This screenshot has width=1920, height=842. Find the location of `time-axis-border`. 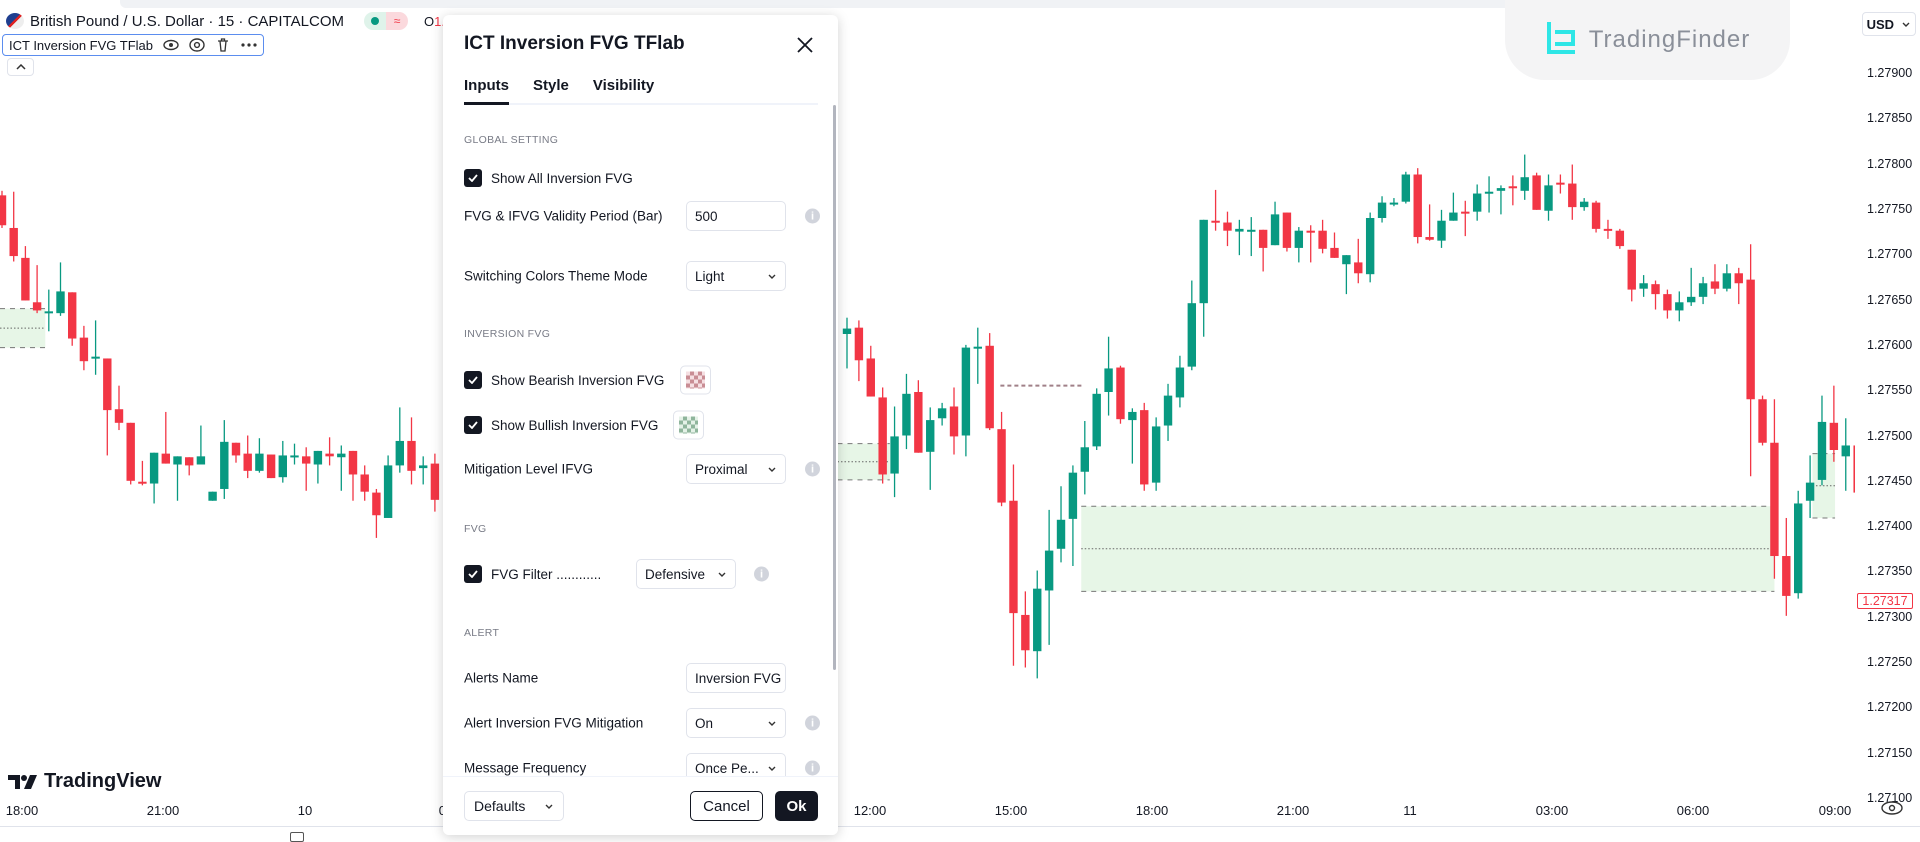

time-axis-border is located at coordinates (960, 833).